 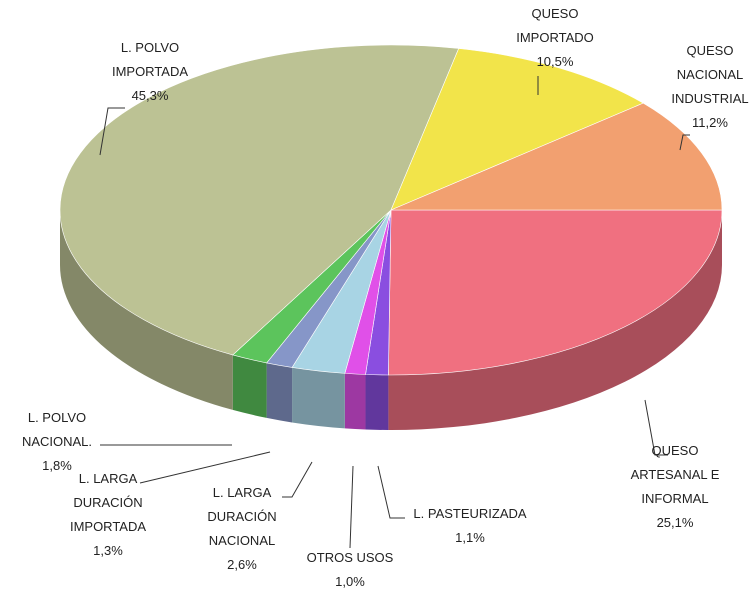 I want to click on label-line: OTROS USOS, so click(x=350, y=557).